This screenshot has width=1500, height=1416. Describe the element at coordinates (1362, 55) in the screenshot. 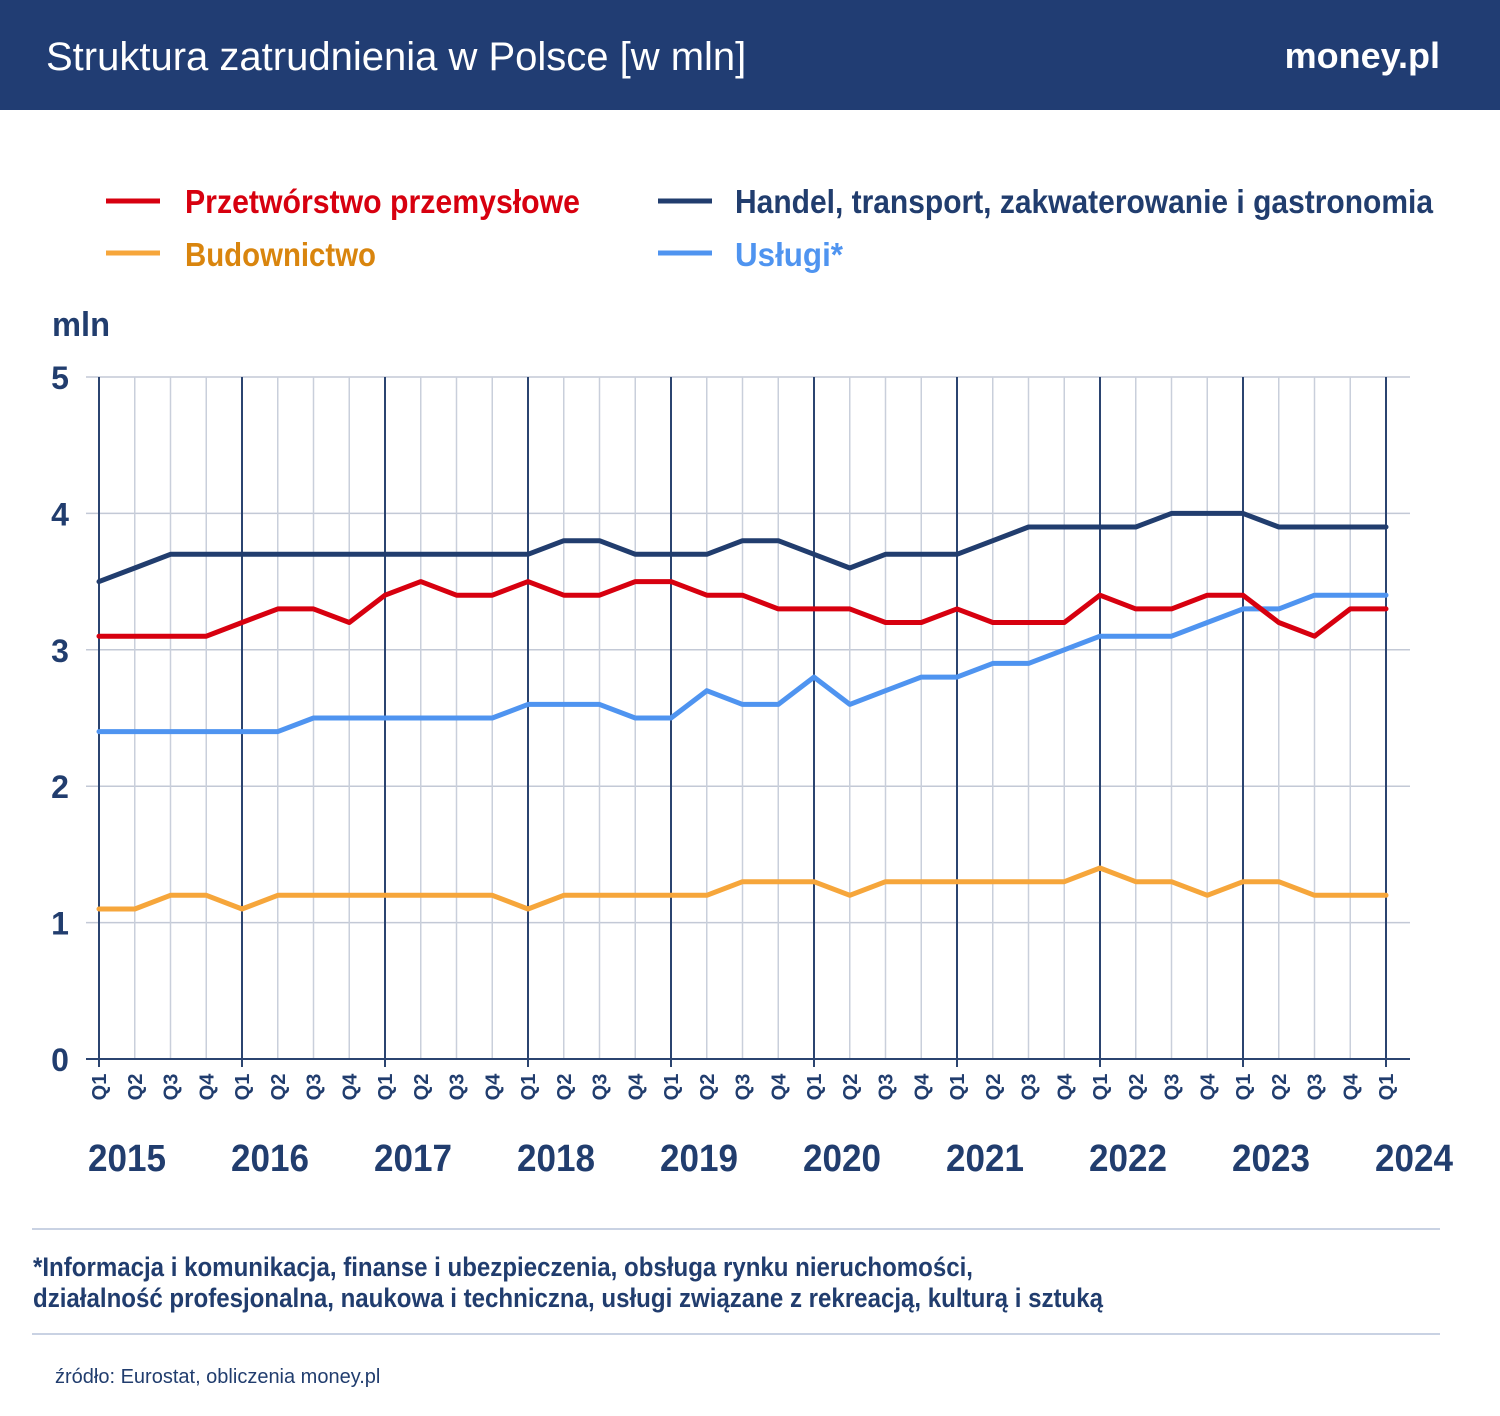

I see `money-pl-logo: money.pl` at that location.